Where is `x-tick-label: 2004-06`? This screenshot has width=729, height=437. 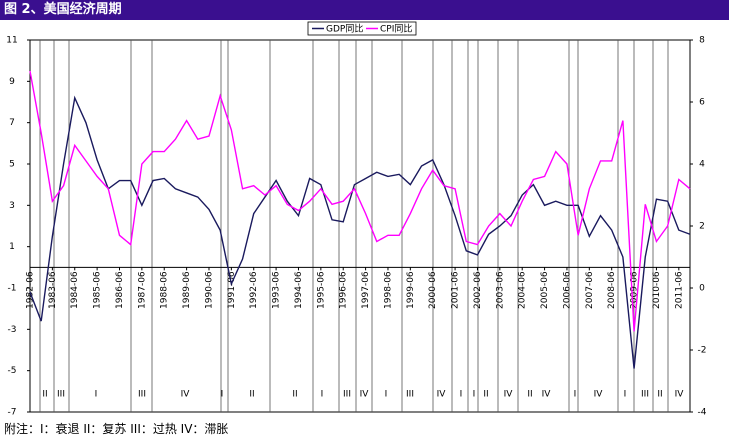
x-tick-label: 2004-06 is located at coordinates (523, 290).